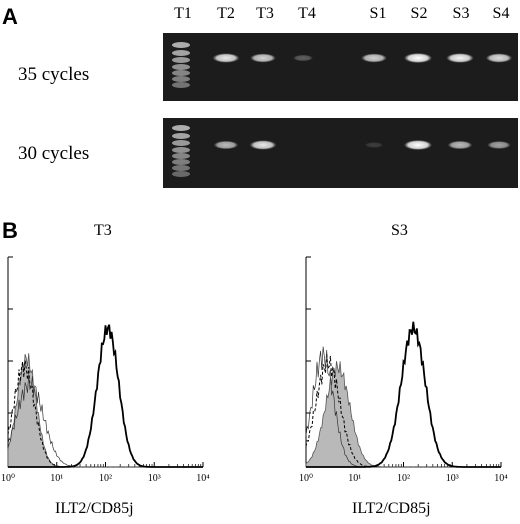 The height and width of the screenshot is (524, 520). Describe the element at coordinates (103, 230) in the screenshot. I see `histogram-title-t3: T3` at that location.